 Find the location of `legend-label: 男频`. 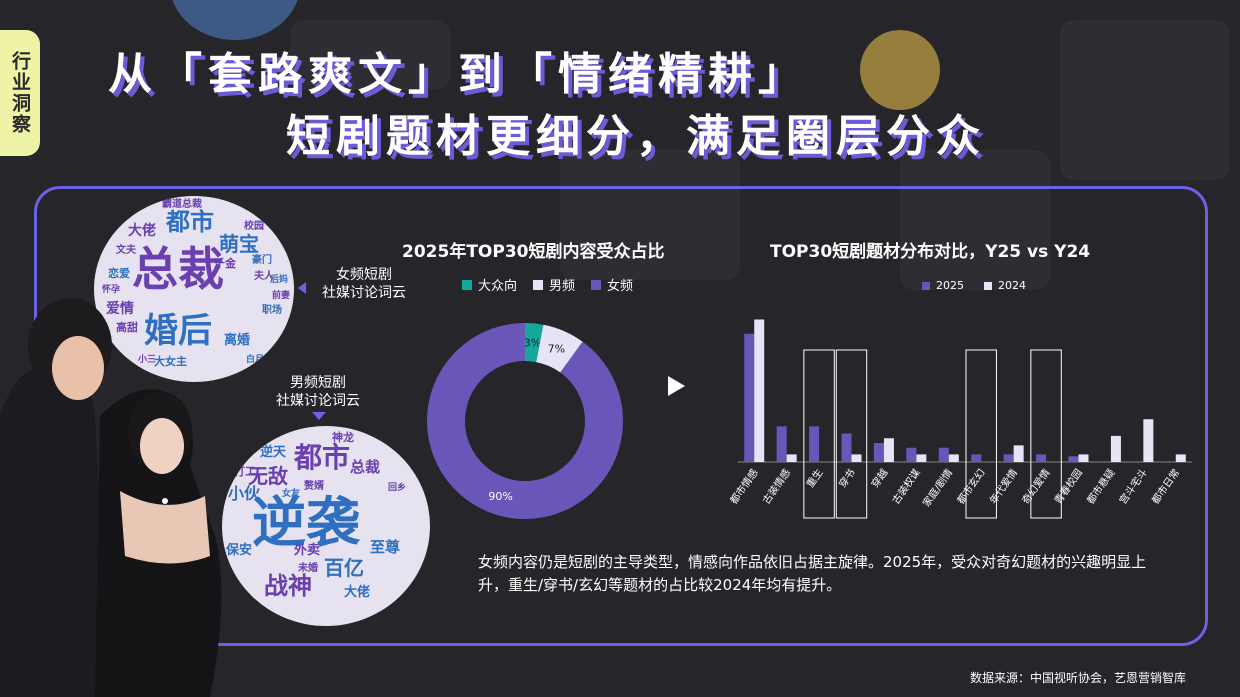

legend-label: 男频 is located at coordinates (562, 286).